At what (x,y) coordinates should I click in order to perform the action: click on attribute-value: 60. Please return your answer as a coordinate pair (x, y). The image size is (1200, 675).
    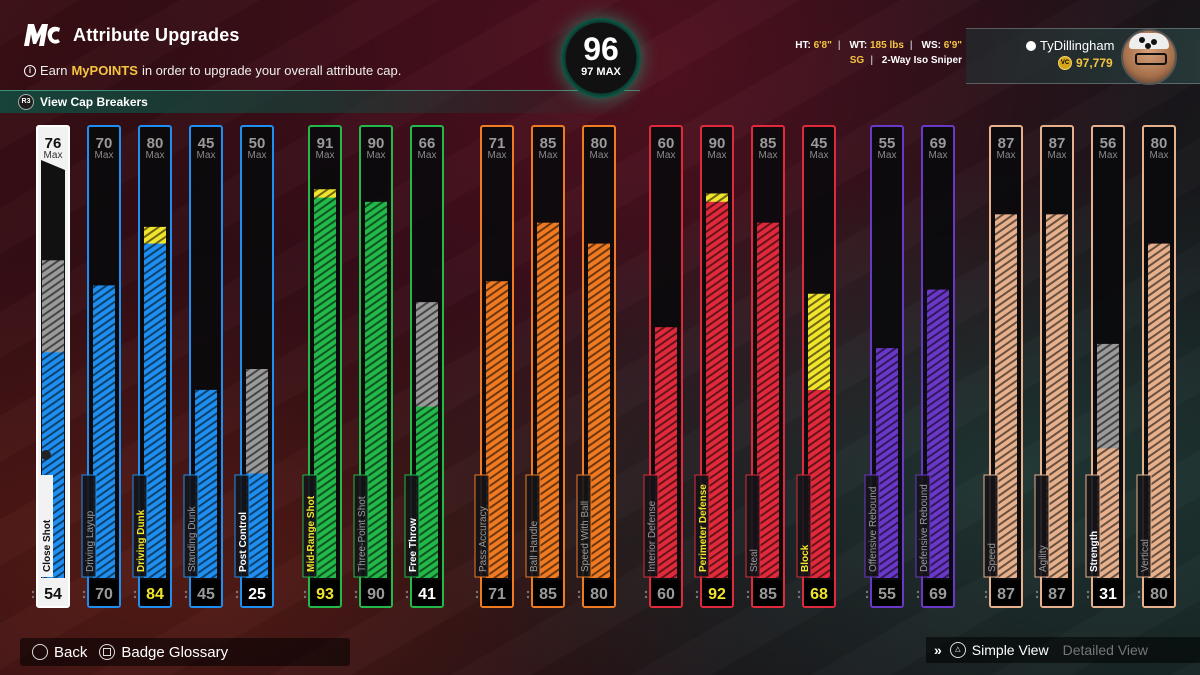
    Looking at the image, I should click on (666, 594).